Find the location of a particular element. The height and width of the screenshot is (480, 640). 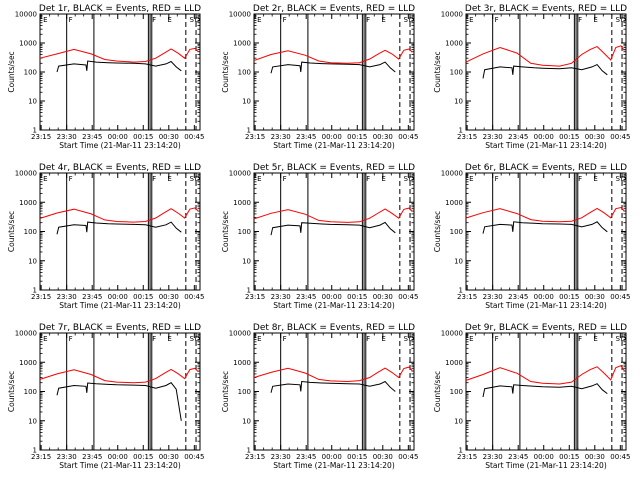

chart-title: Det 1r, BLACK = Events, RED = LLD is located at coordinates (120, 9).